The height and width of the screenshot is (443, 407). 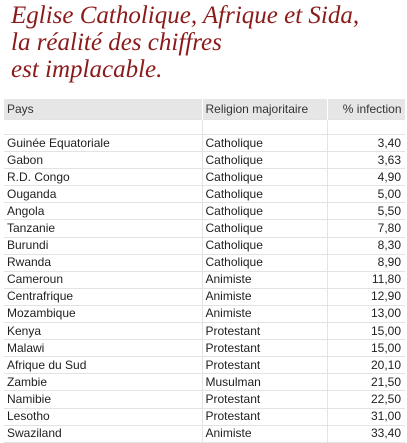 I want to click on country-cell: Centrafrique, so click(x=103, y=297).